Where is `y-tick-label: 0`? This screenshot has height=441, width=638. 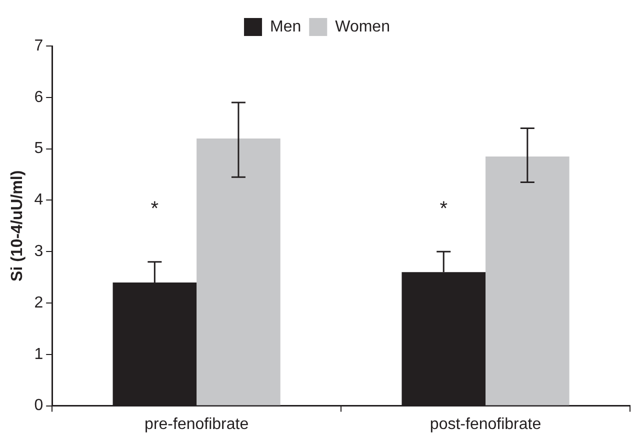
y-tick-label: 0 is located at coordinates (39, 405).